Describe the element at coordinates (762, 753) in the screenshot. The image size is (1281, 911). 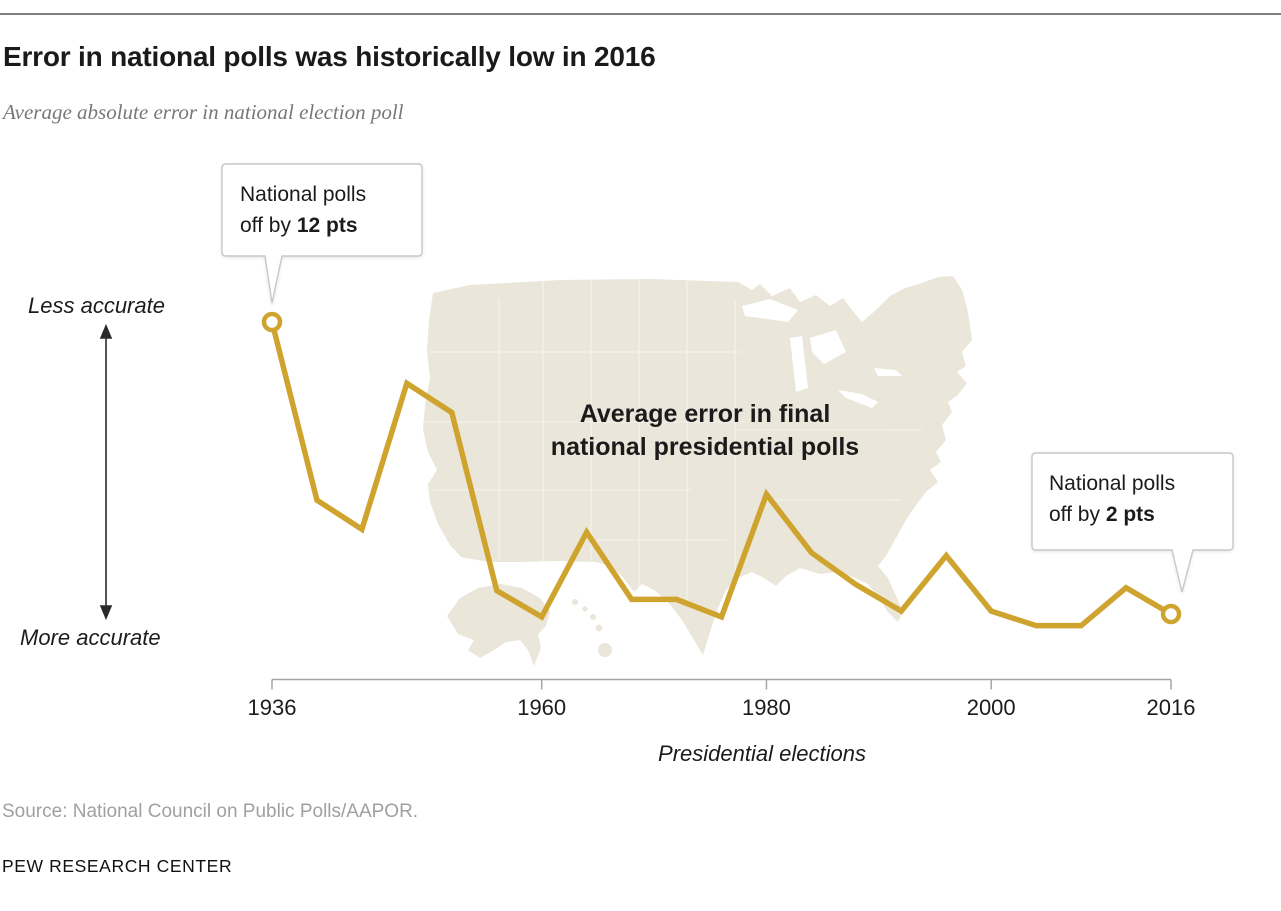
I see `x-axis-title: Presidential elections` at that location.